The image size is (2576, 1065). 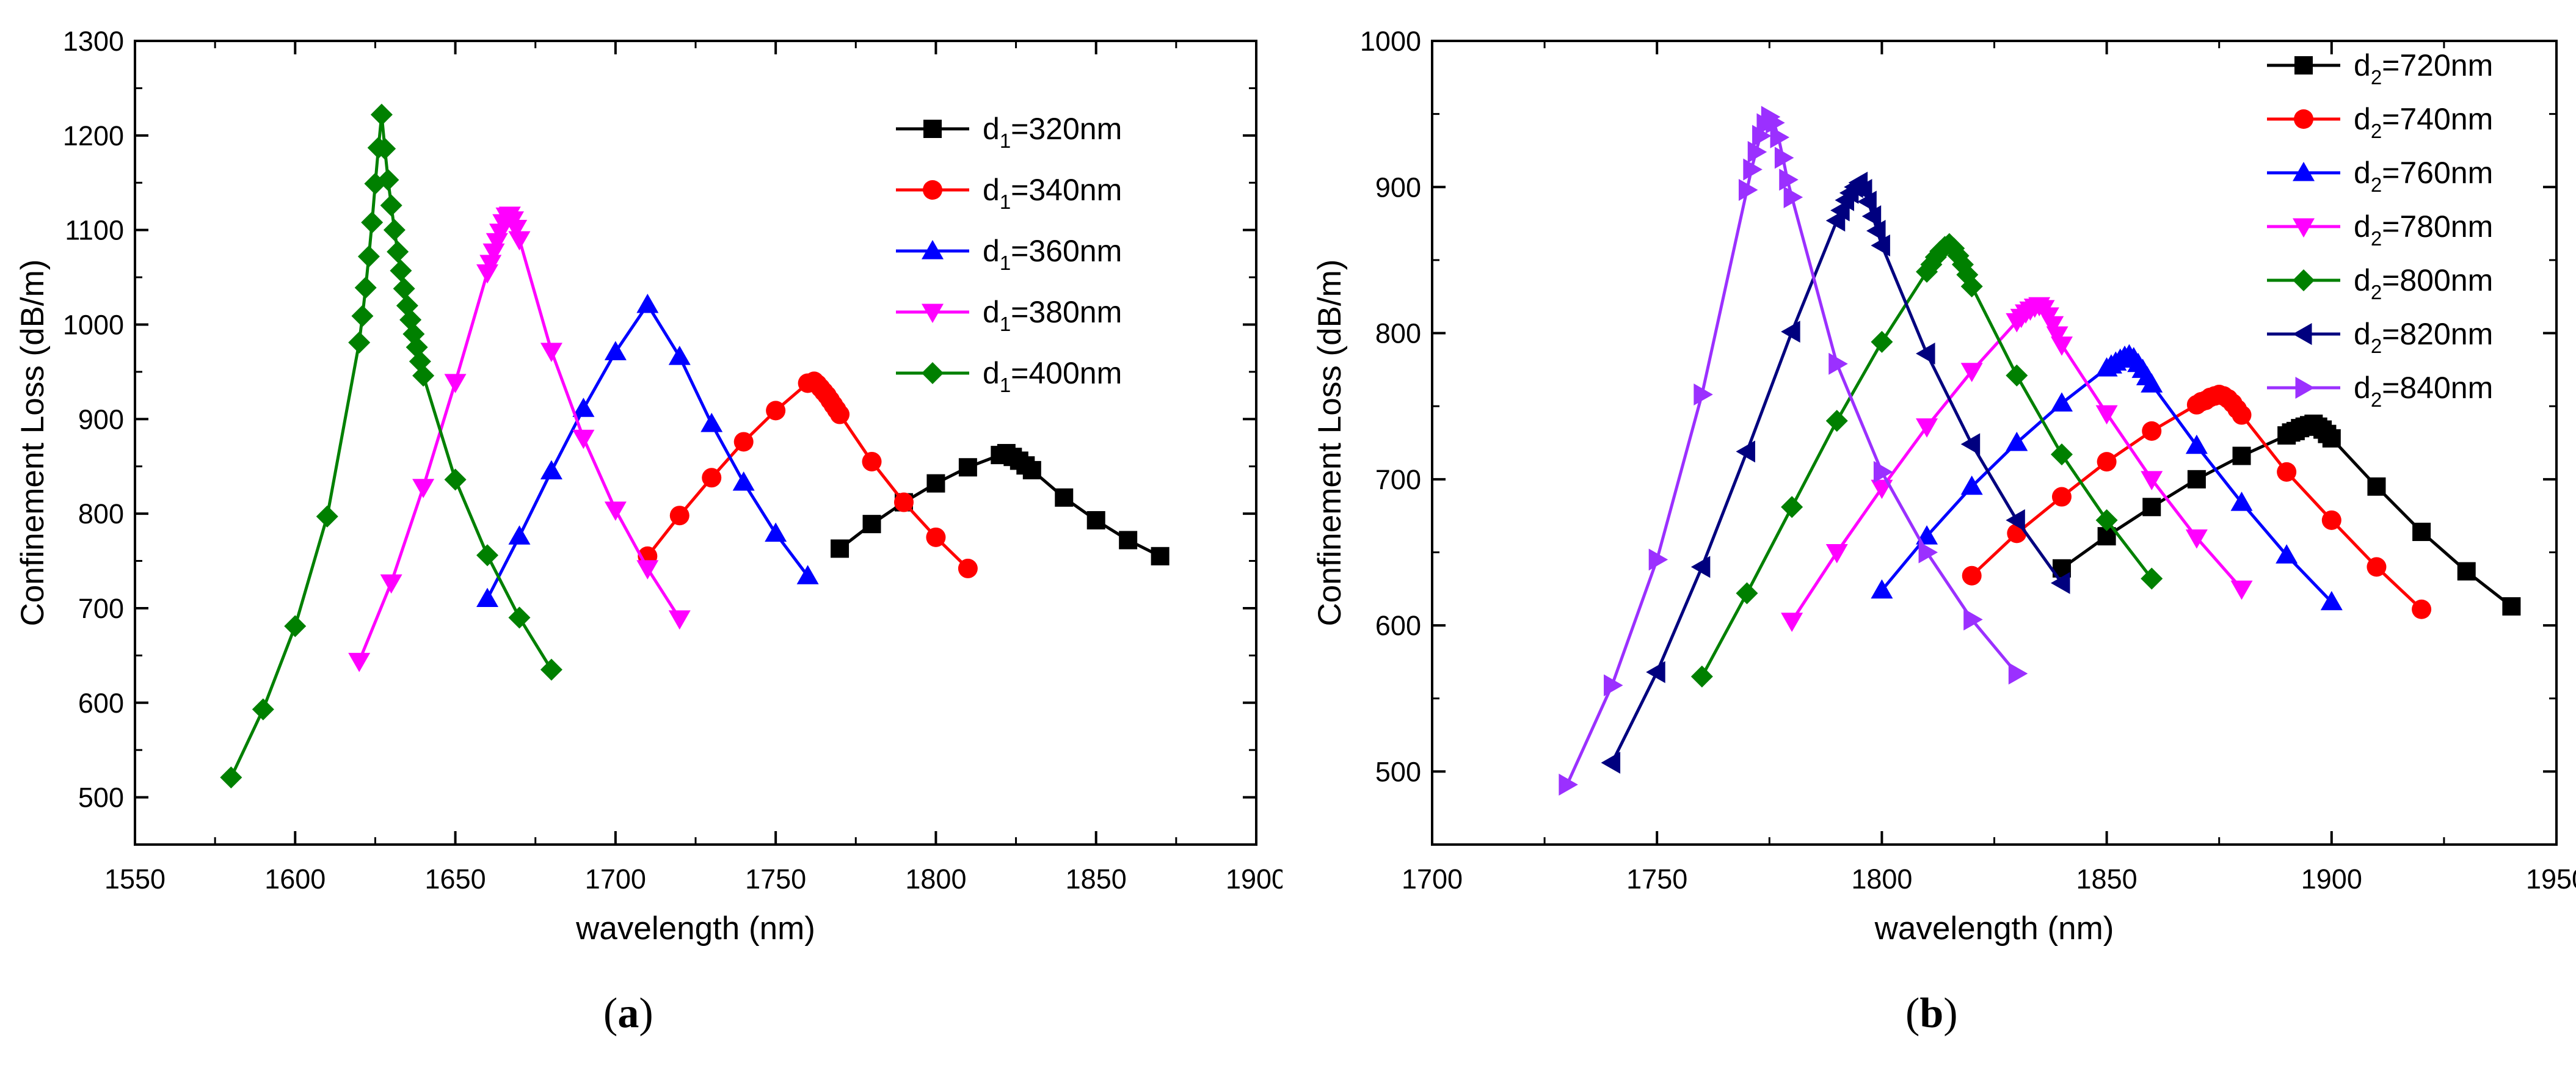 What do you see at coordinates (1390, 41) in the screenshot?
I see `y-tick-label: 1000` at bounding box center [1390, 41].